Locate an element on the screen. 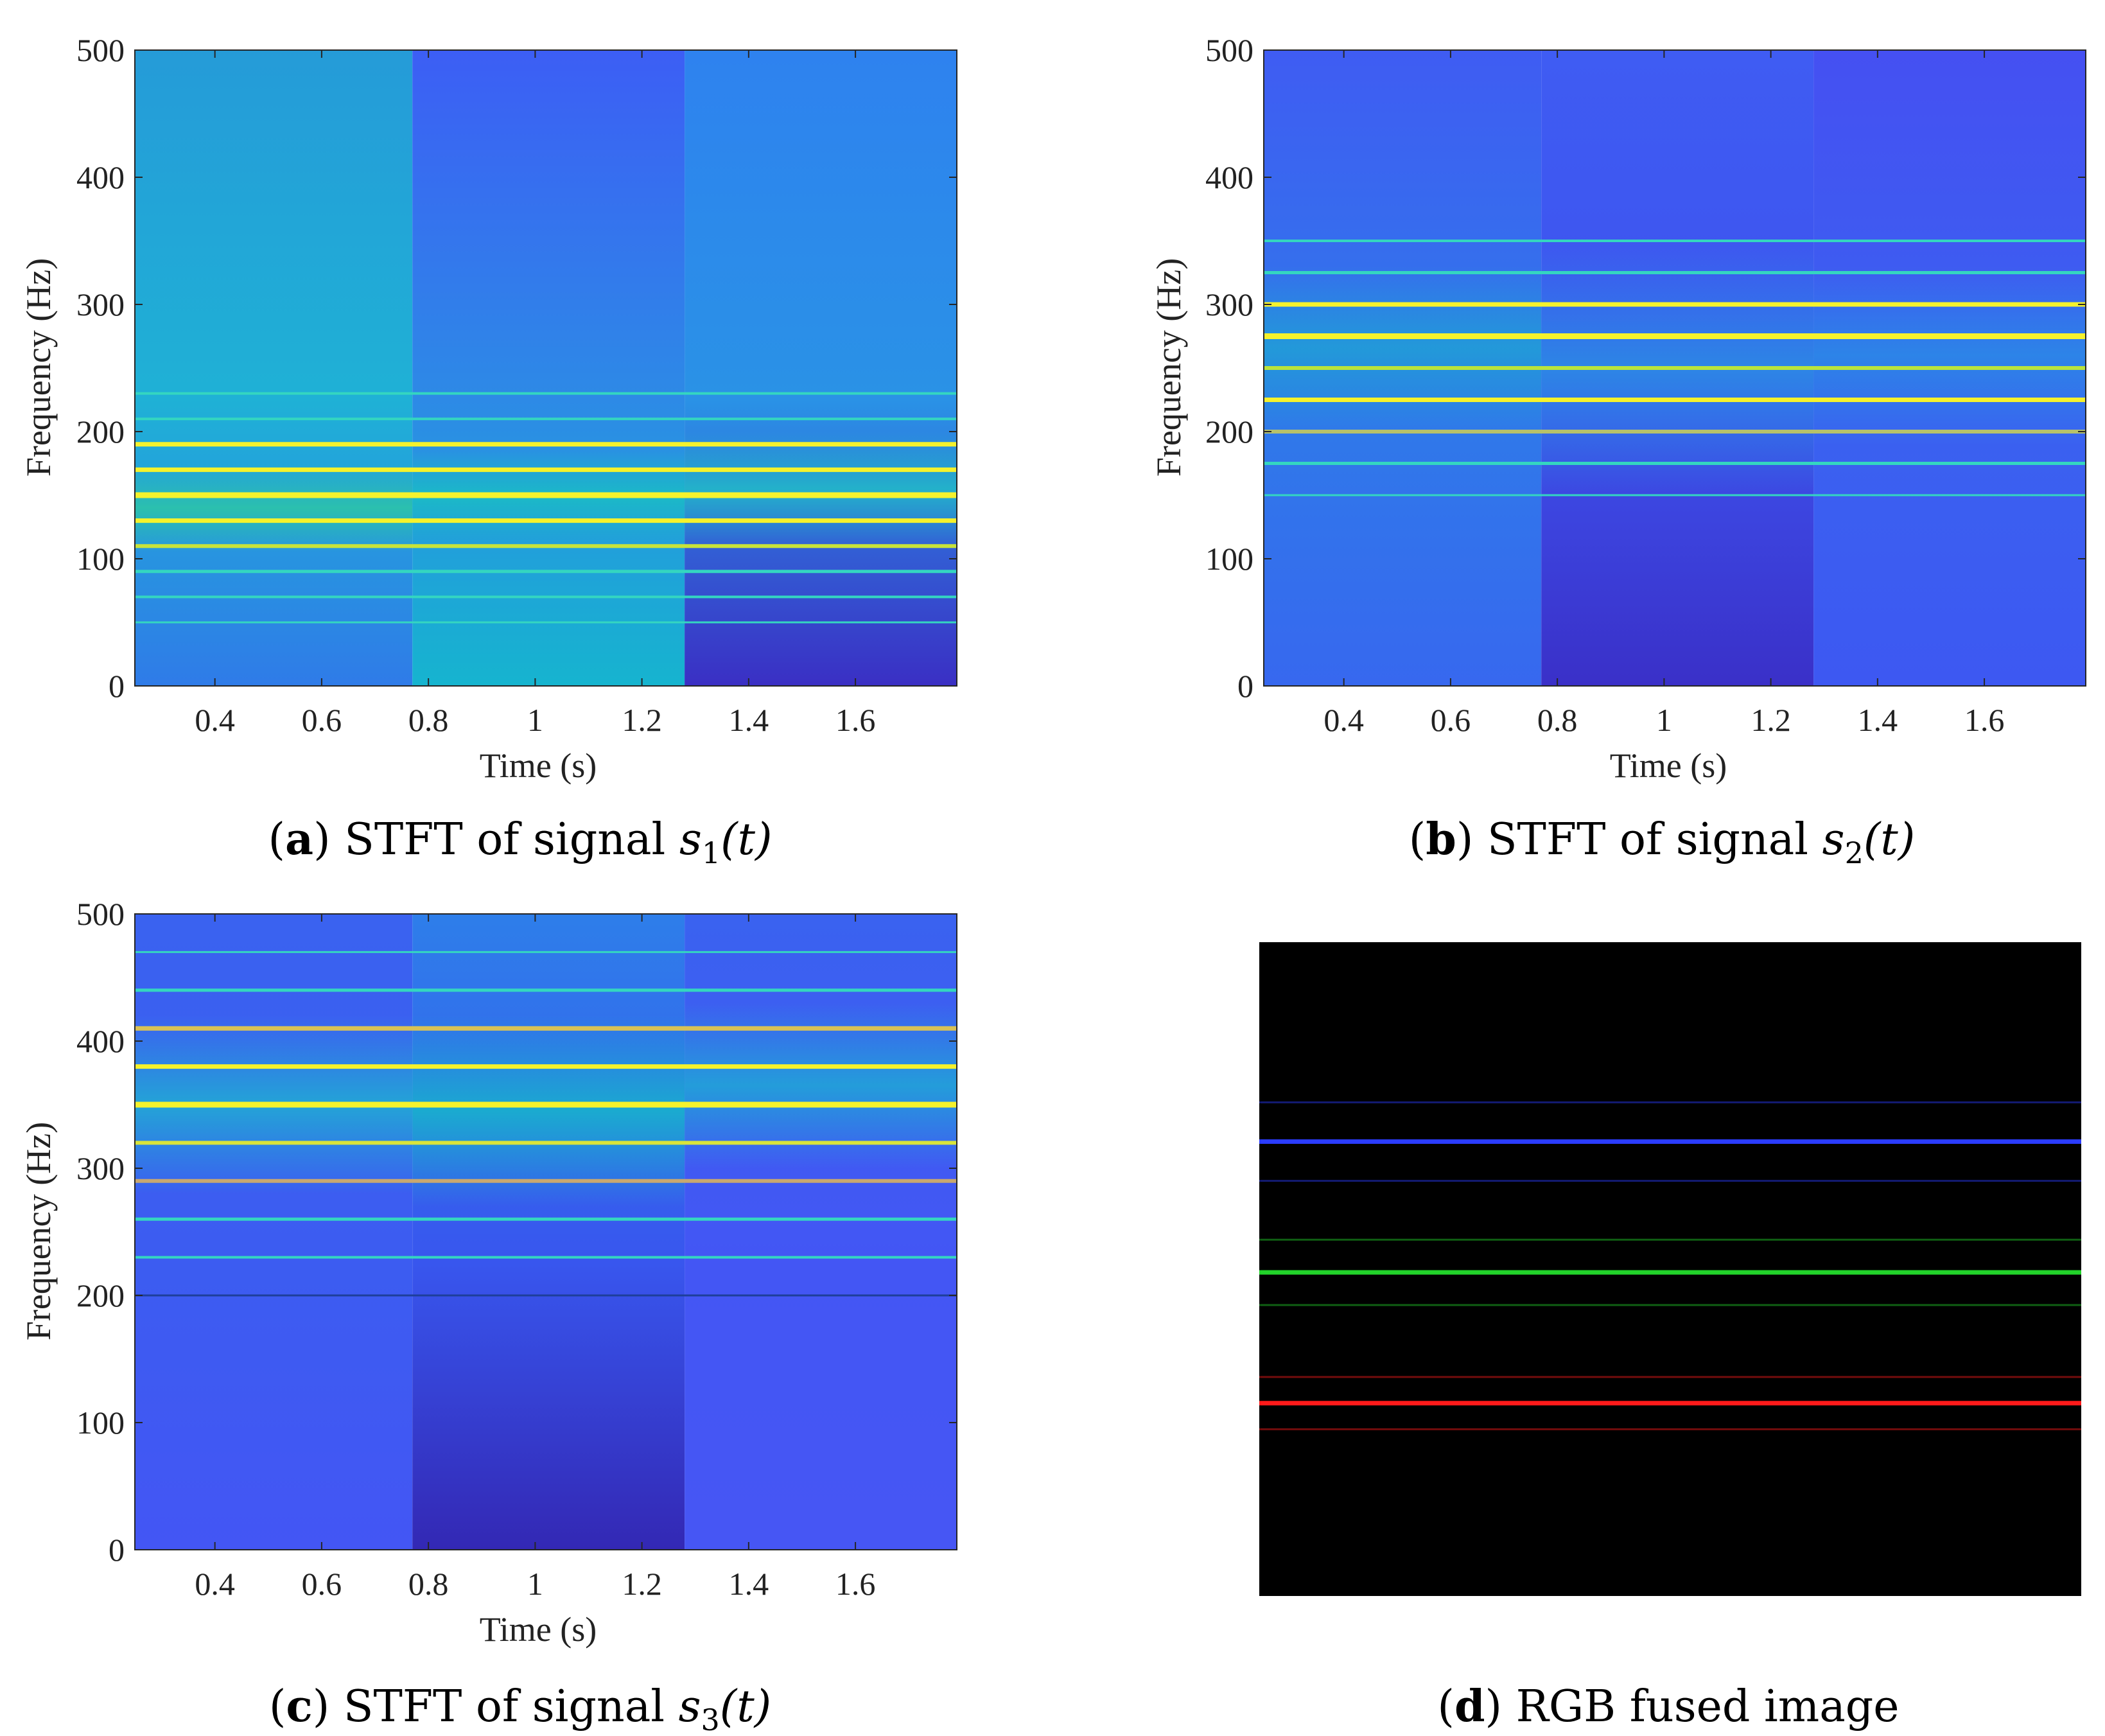 The height and width of the screenshot is (1736, 2105). panel-a-ytick-label: 500 is located at coordinates (100, 50).